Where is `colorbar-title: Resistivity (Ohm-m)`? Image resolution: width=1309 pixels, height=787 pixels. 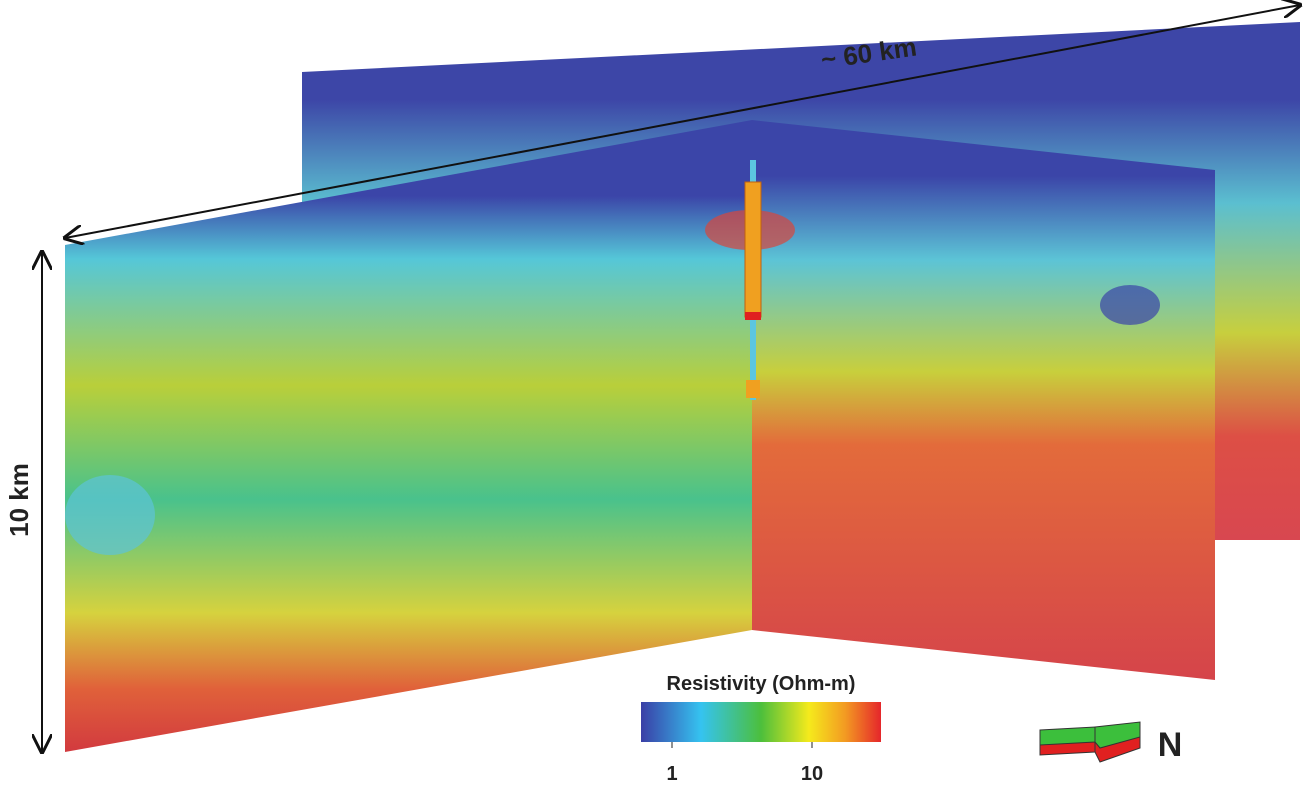
colorbar-title: Resistivity (Ohm-m) is located at coordinates (761, 684).